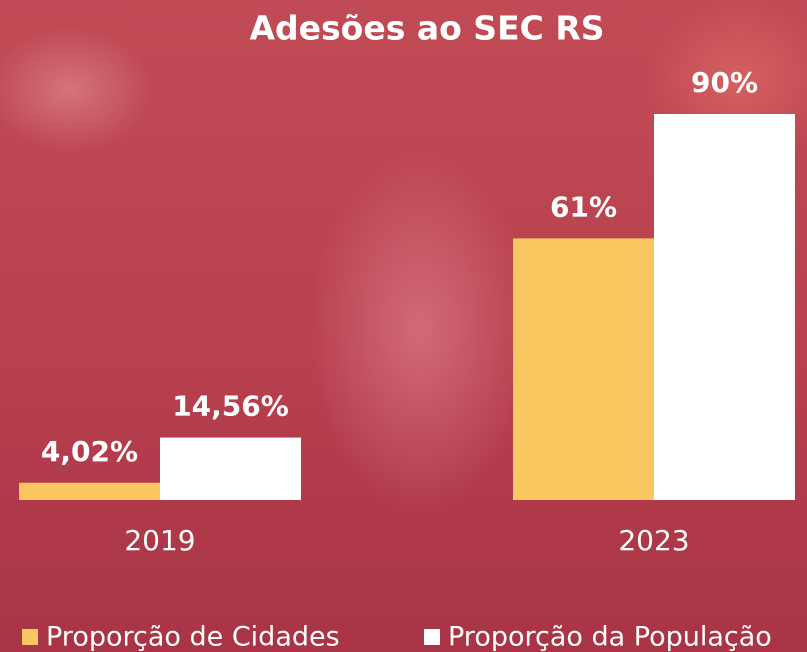 The image size is (807, 652). I want to click on x-tick-label: 2023, so click(653, 540).